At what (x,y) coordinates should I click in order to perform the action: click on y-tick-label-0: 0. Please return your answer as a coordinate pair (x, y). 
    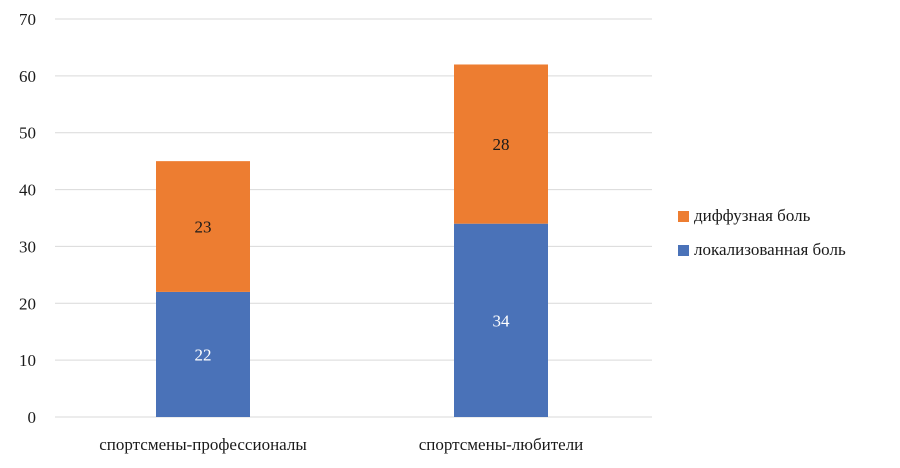
    Looking at the image, I should click on (32, 417).